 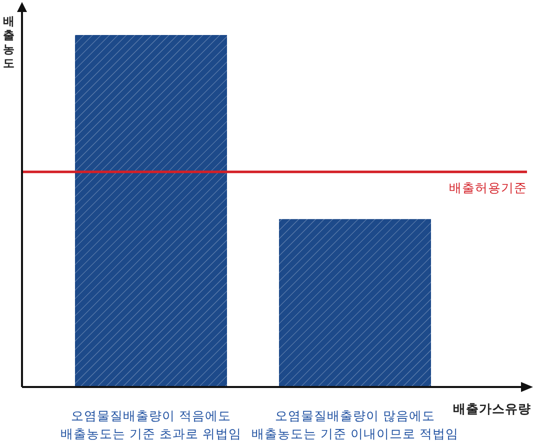 What do you see at coordinates (488, 187) in the screenshot?
I see `ref-line-label: 배출허용기준` at bounding box center [488, 187].